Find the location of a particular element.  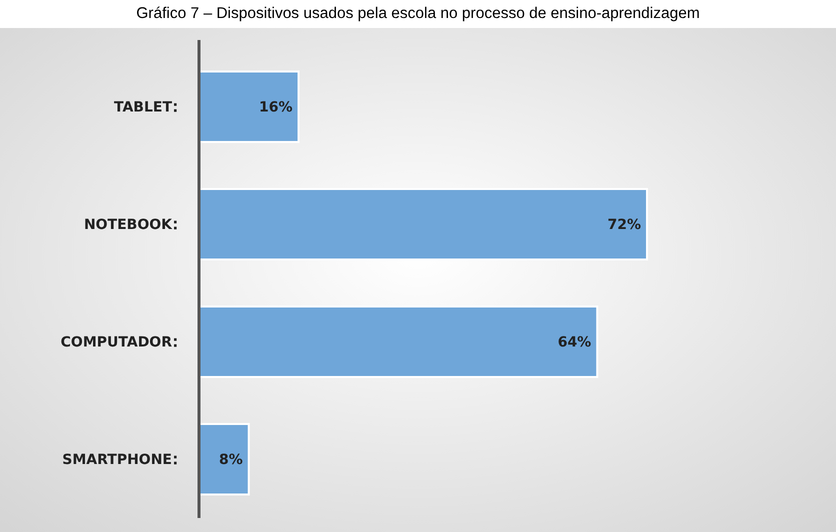

y-tick-label: NOTEBOOK is located at coordinates (129, 225).